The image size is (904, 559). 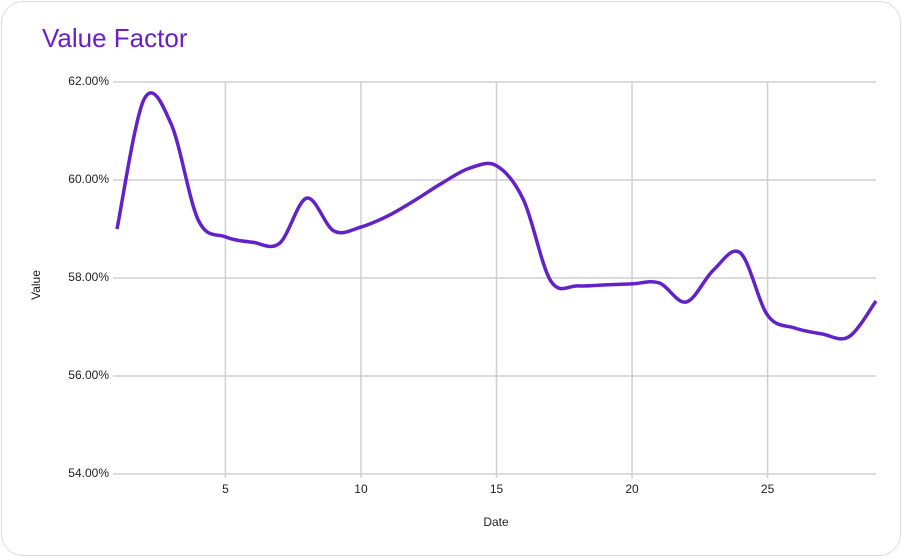 I want to click on x-axis-label: Date, so click(x=496, y=522).